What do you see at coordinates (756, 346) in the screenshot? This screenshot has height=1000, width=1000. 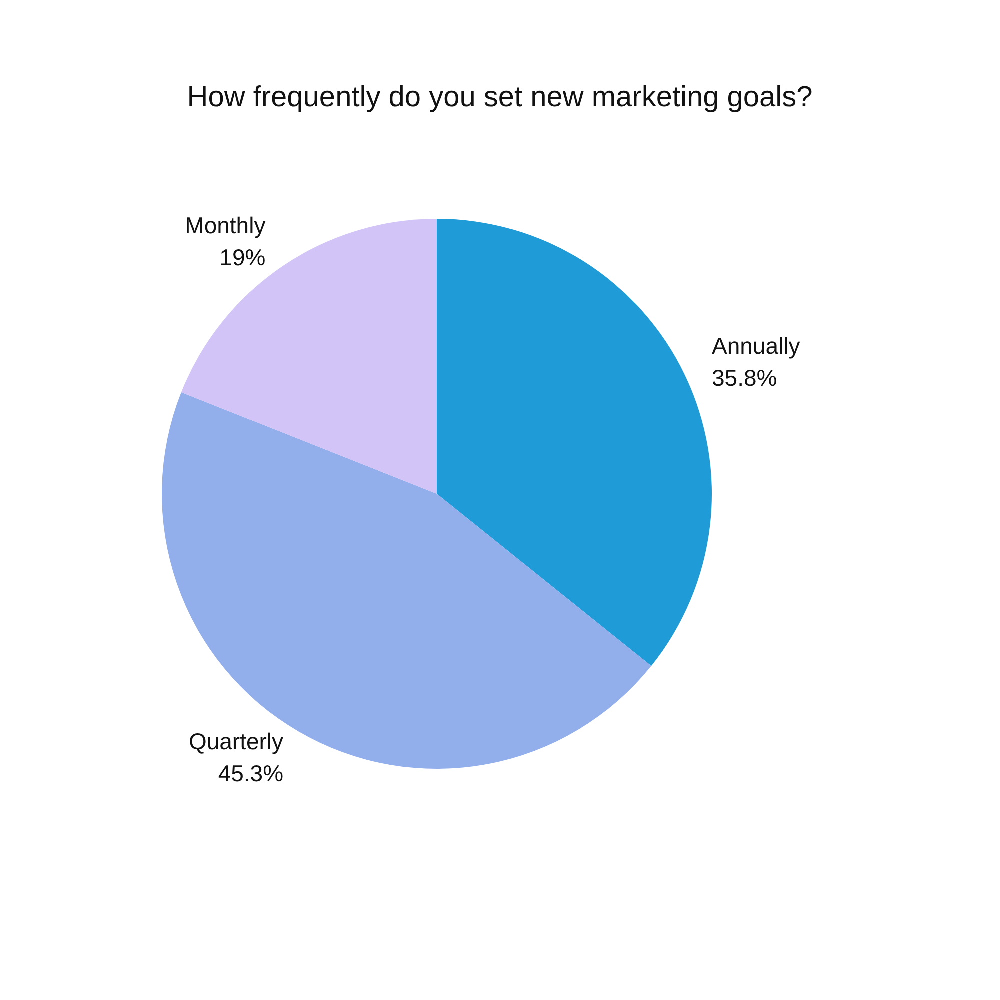 I see `slice-label: Annually` at bounding box center [756, 346].